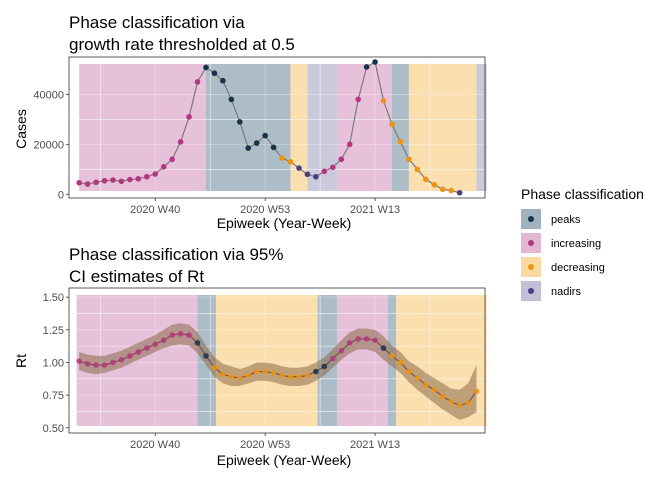 The image size is (672, 480). Describe the element at coordinates (563, 255) in the screenshot. I see `legend-items: peaks increasing decreasing nadirs` at that location.